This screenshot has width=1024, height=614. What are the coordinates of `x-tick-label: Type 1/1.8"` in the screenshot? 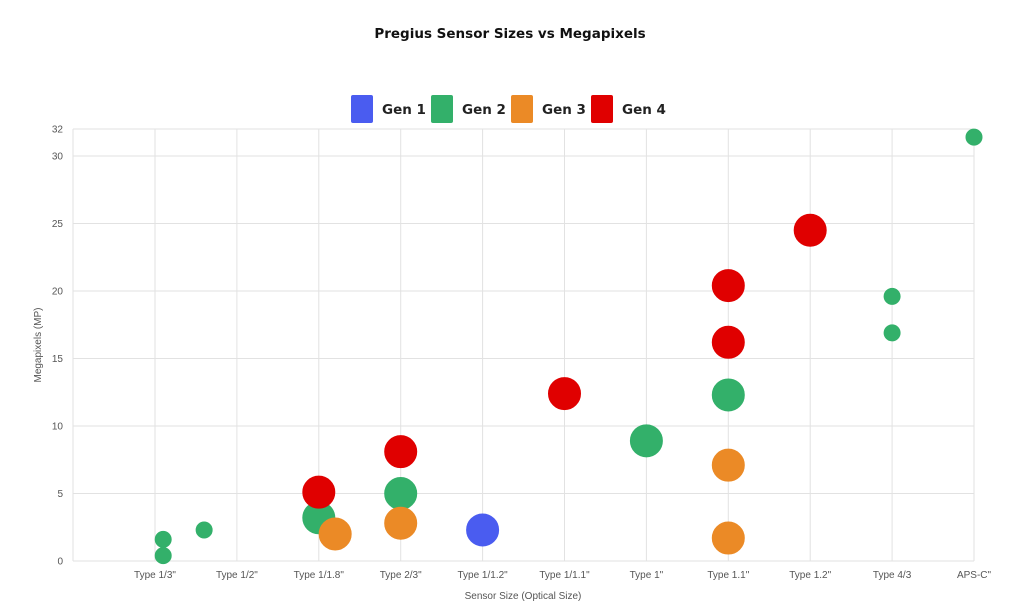 It's located at (319, 575).